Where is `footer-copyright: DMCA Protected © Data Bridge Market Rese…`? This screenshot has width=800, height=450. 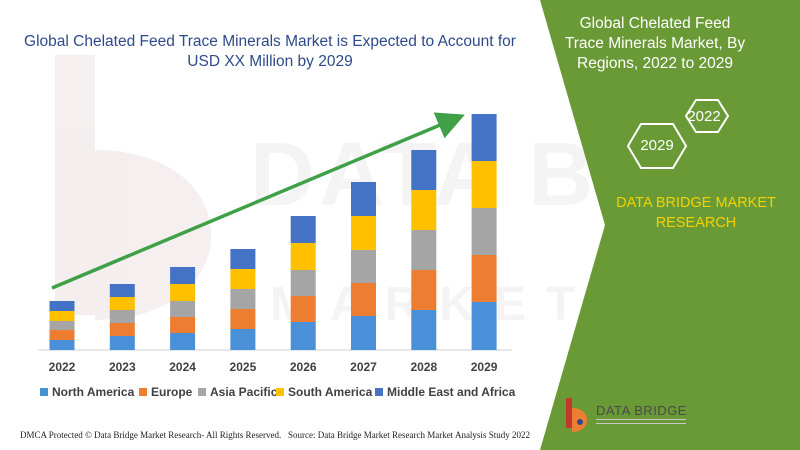 footer-copyright: DMCA Protected © Data Bridge Market Rese… is located at coordinates (151, 435).